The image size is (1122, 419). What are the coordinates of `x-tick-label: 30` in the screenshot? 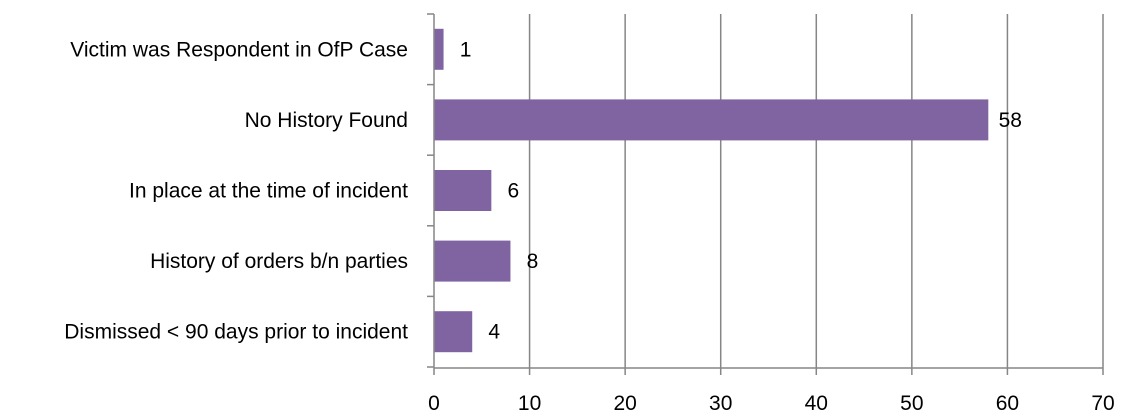 It's located at (720, 403).